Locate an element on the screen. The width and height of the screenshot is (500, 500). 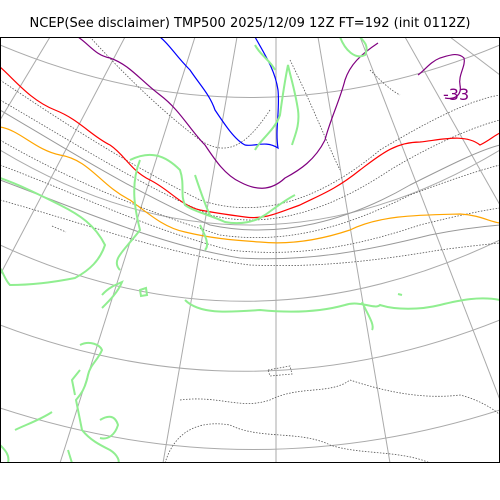
isotherm-label-minus-33: -33 is located at coordinates (456, 94).